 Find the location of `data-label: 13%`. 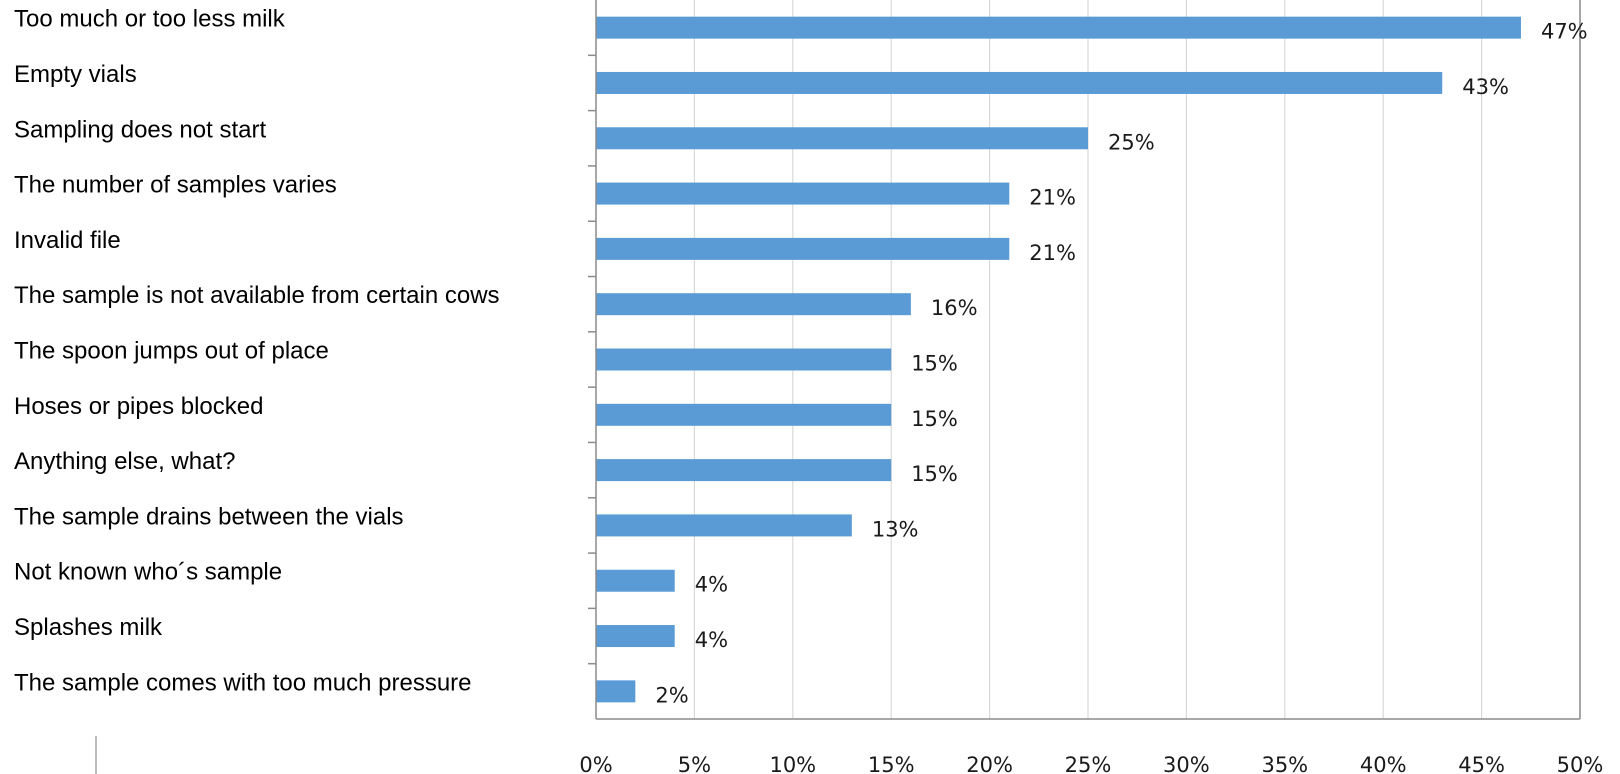

data-label: 13% is located at coordinates (895, 529).